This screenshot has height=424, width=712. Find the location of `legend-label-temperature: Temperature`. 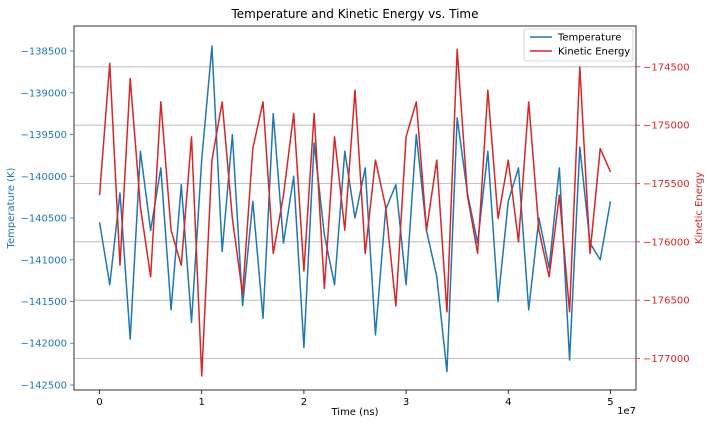

legend-label-temperature: Temperature is located at coordinates (589, 38).